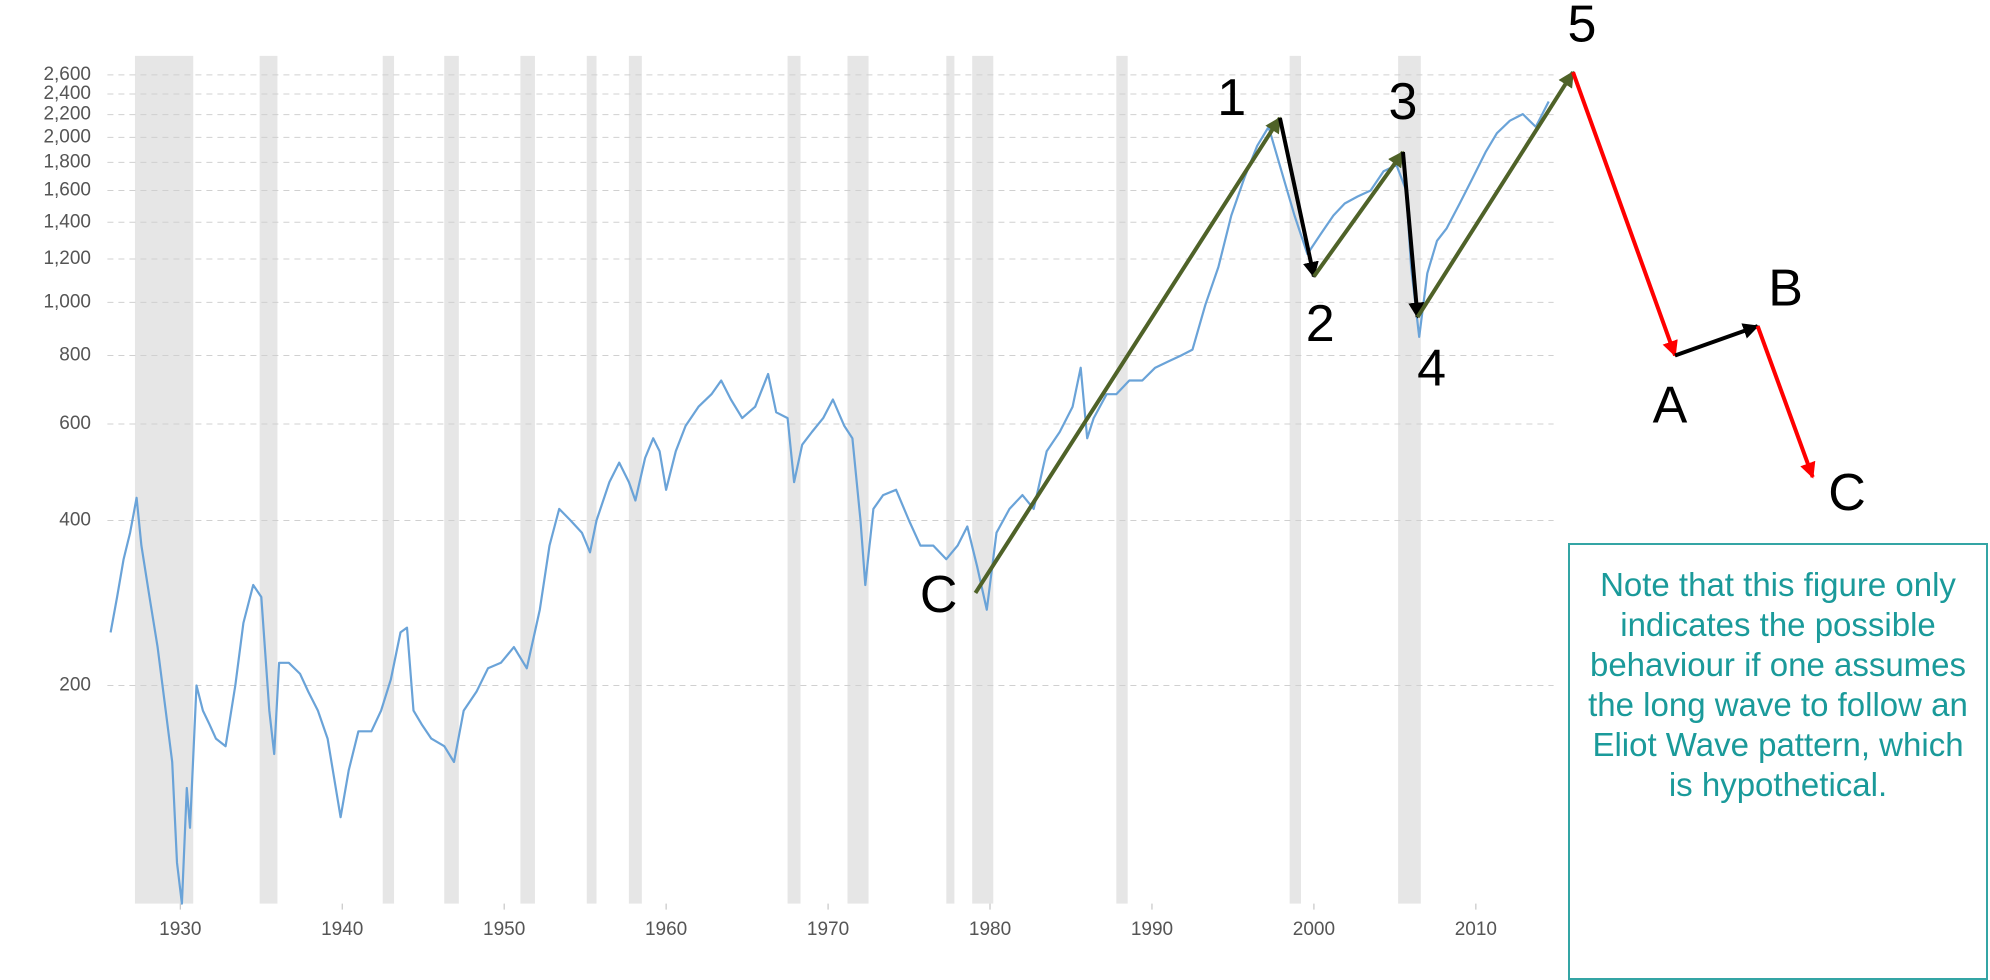 The width and height of the screenshot is (1990, 980). Describe the element at coordinates (1476, 929) in the screenshot. I see `x-tick-label: 2010` at that location.